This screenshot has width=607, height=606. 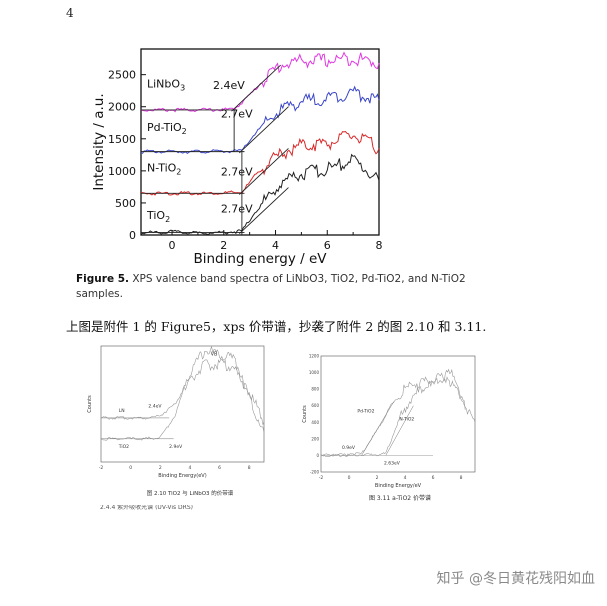 What do you see at coordinates (167, 128) in the screenshot?
I see `series-label: Pd-TiO2` at bounding box center [167, 128].